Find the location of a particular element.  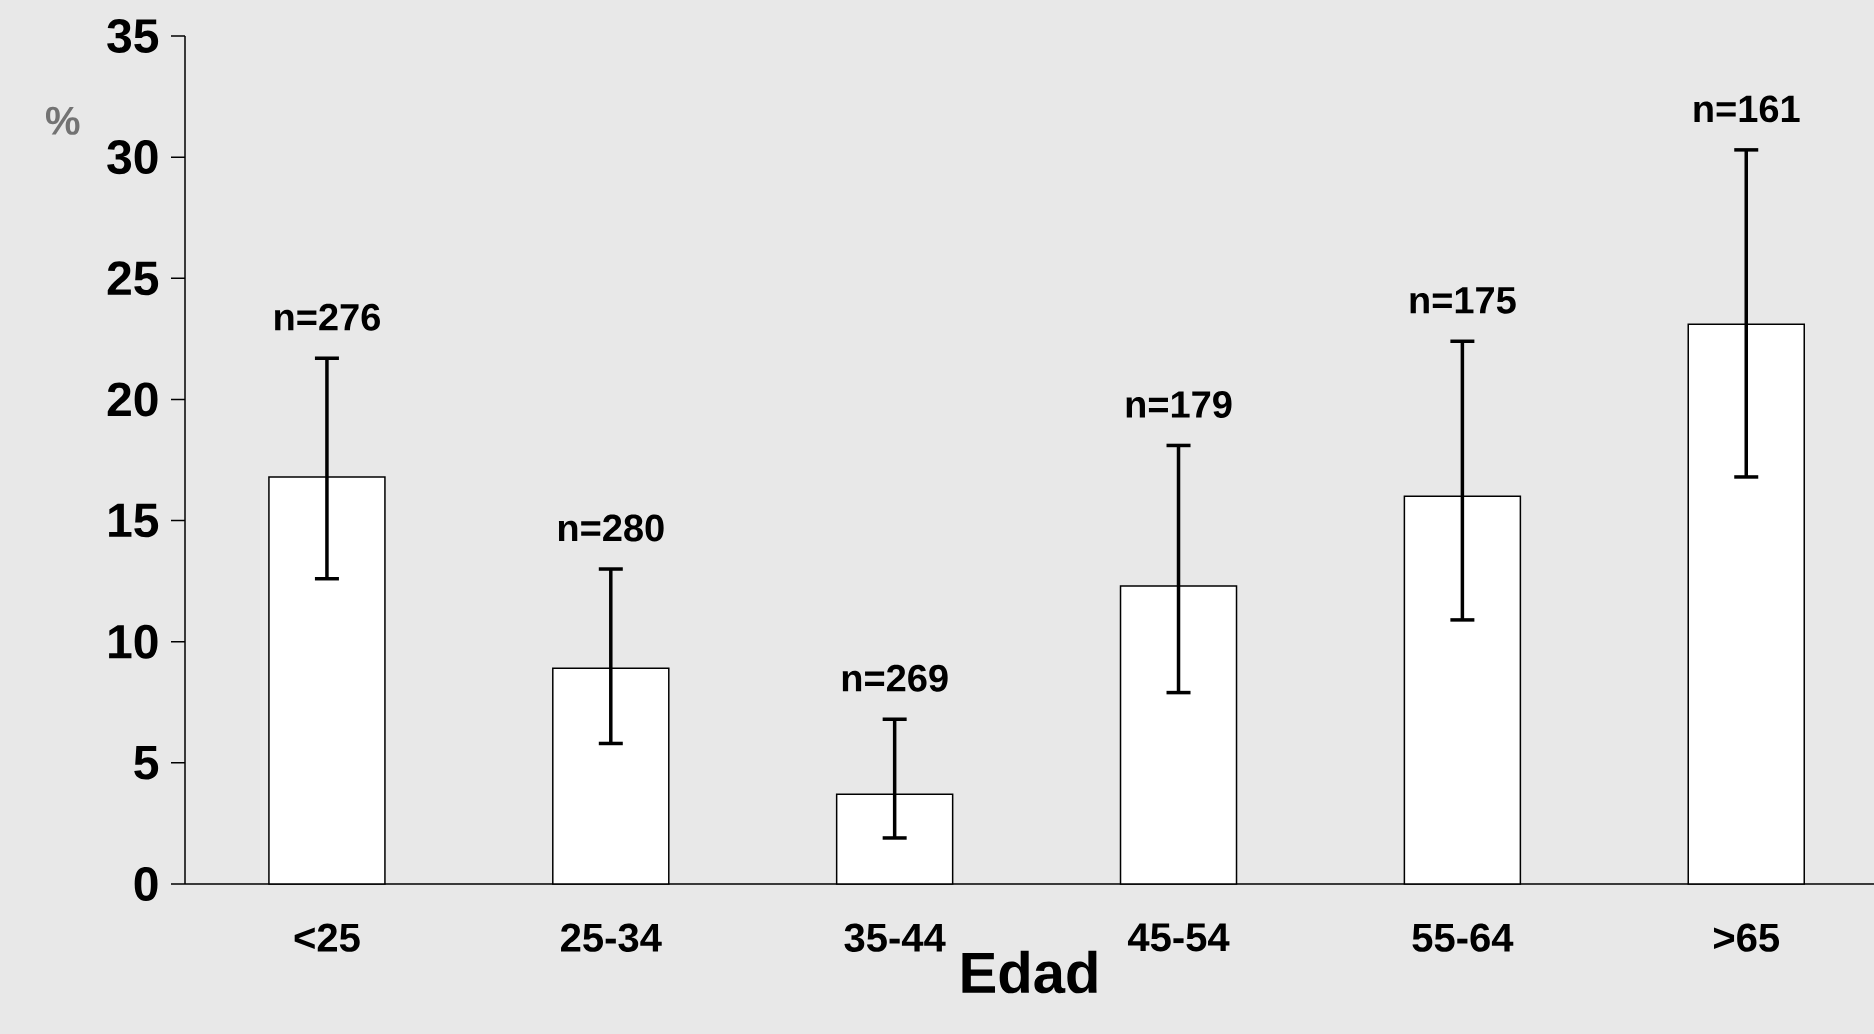

x-tick-label: 55-64 is located at coordinates (1463, 937).